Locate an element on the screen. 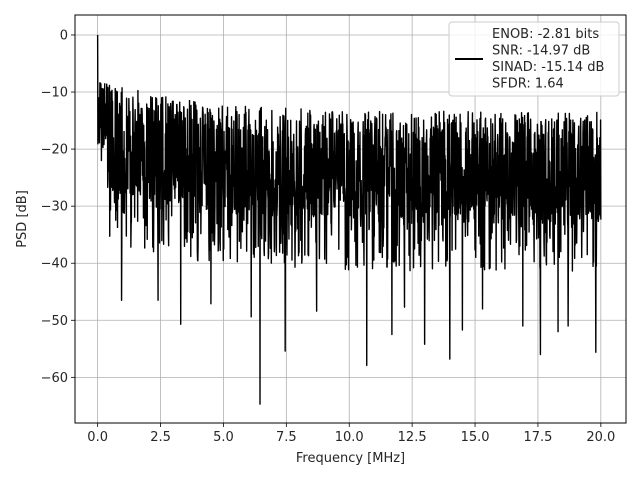 The height and width of the screenshot is (480, 640). y-tick-label: 0 is located at coordinates (64, 35).